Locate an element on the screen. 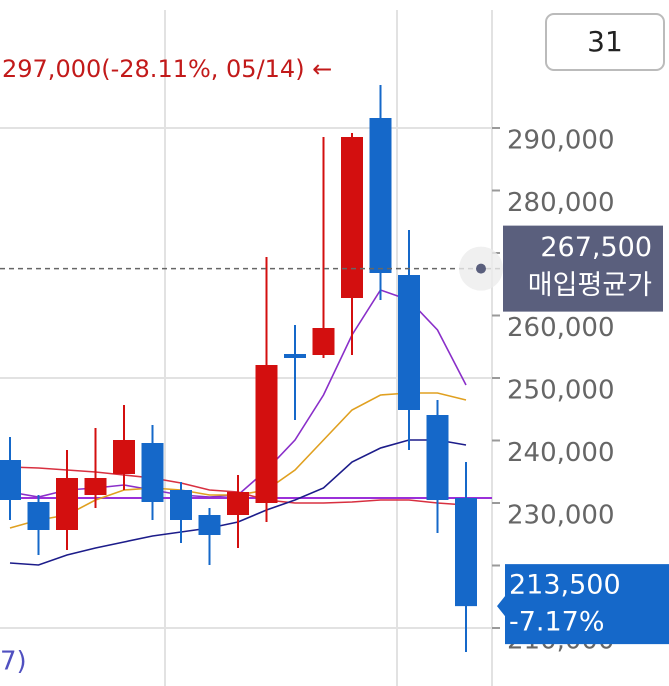  average-price-dot is located at coordinates (481, 268).